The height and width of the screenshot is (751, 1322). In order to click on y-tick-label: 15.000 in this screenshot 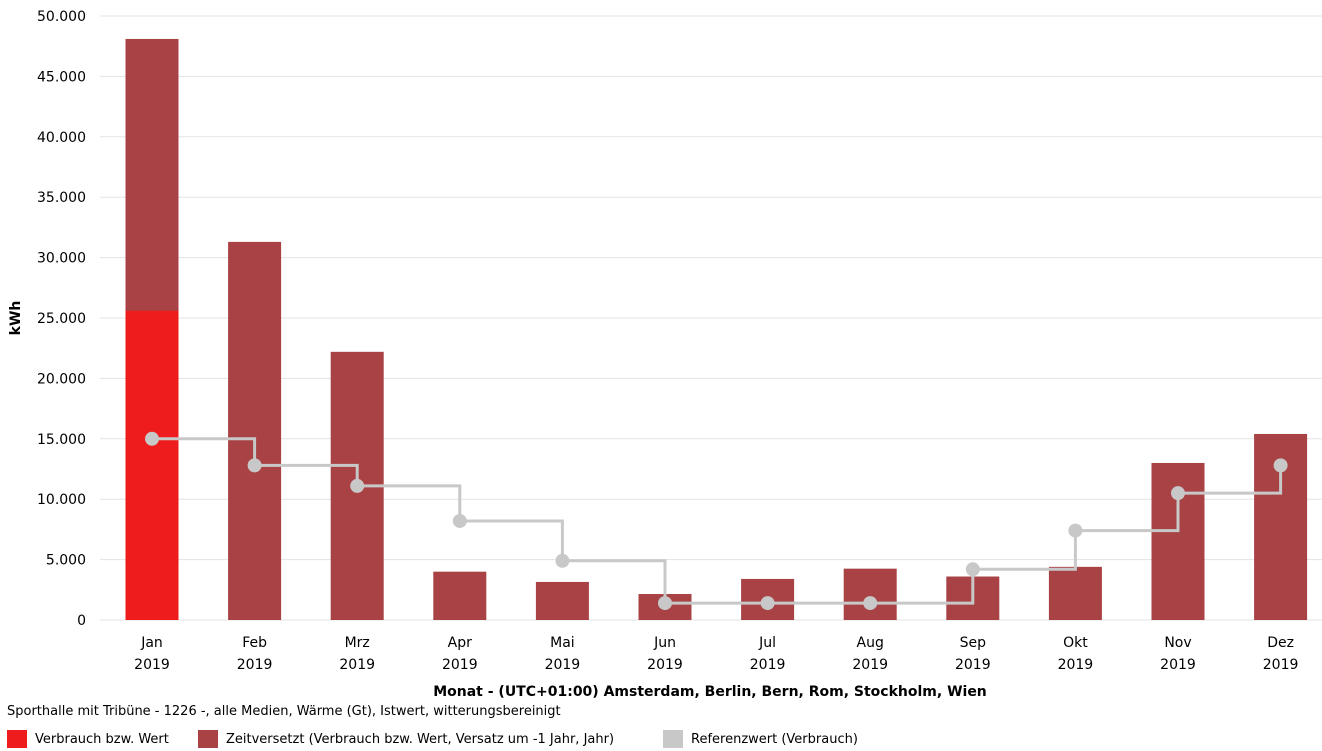, I will do `click(61, 440)`.